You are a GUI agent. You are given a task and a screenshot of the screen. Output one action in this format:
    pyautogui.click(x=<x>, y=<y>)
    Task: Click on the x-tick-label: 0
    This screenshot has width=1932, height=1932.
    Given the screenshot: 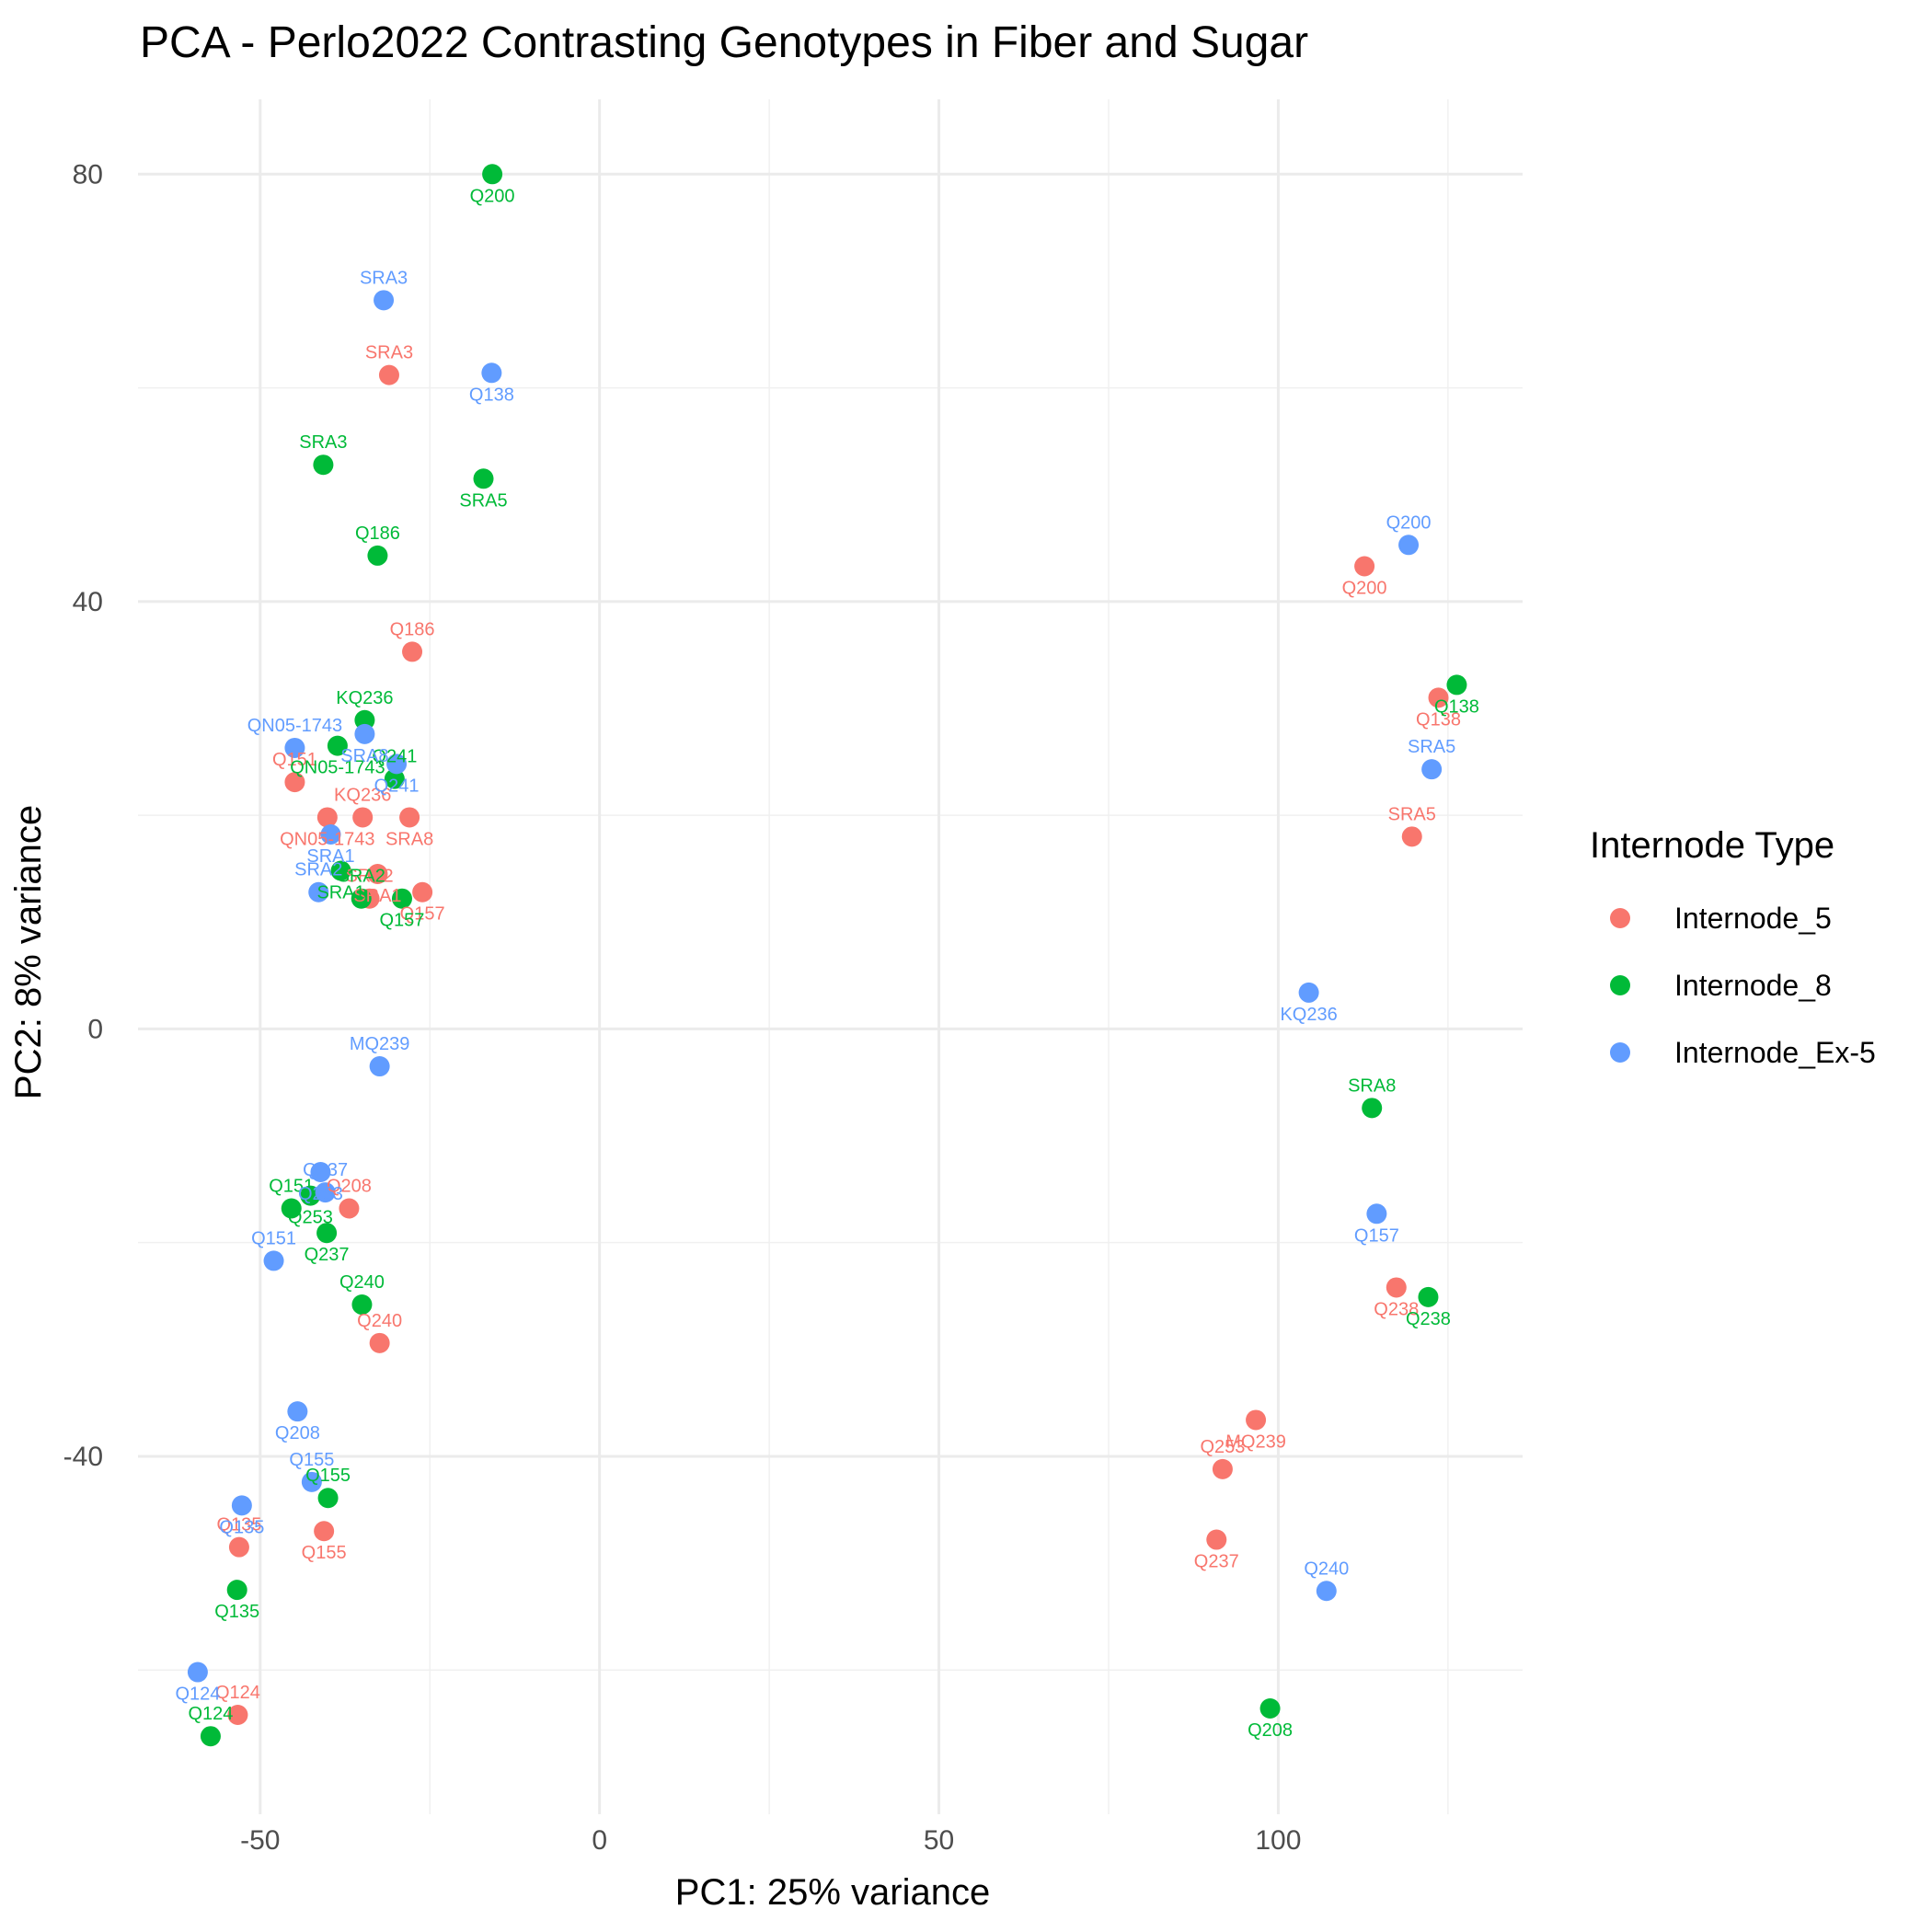 What is the action you would take?
    pyautogui.click(x=599, y=1840)
    